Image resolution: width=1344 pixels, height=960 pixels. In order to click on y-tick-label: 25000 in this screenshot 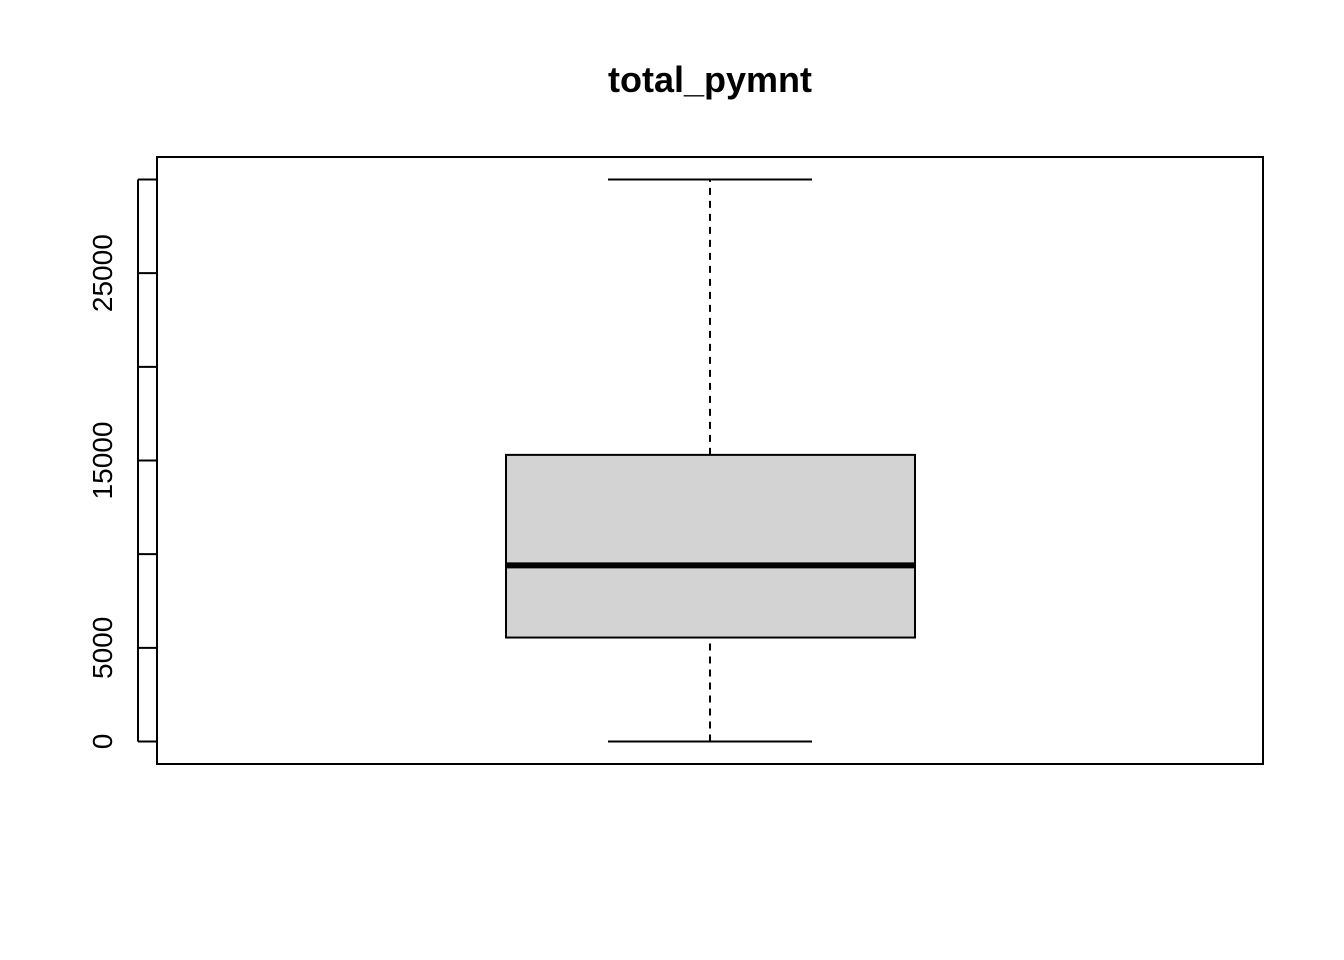, I will do `click(102, 273)`.